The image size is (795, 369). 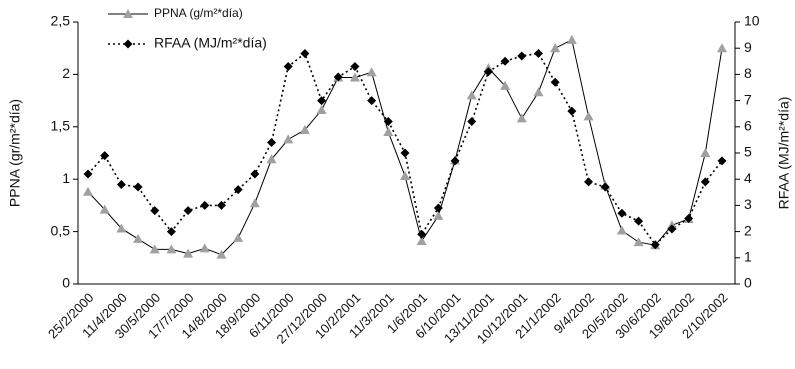 What do you see at coordinates (748, 126) in the screenshot?
I see `y2-tick-label: 6` at bounding box center [748, 126].